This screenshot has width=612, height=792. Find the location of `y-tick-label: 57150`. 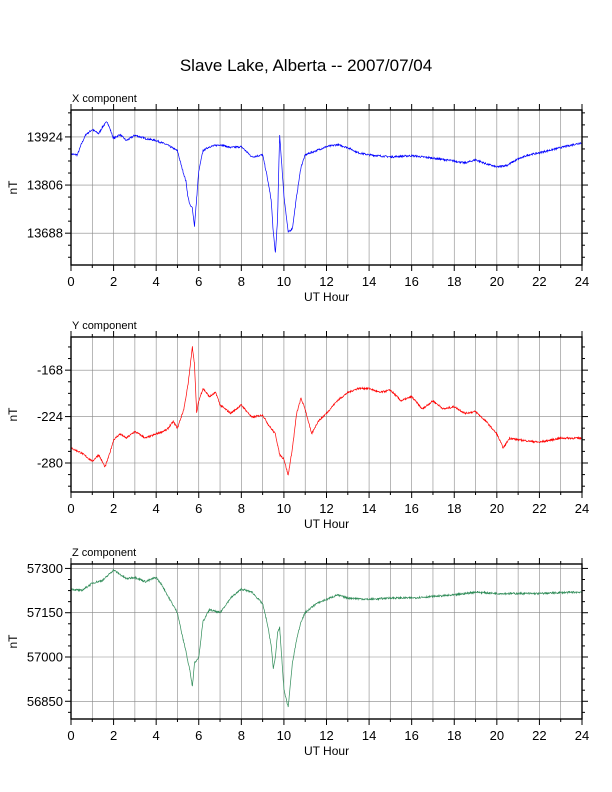

y-tick-label: 57150 is located at coordinates (45, 612).